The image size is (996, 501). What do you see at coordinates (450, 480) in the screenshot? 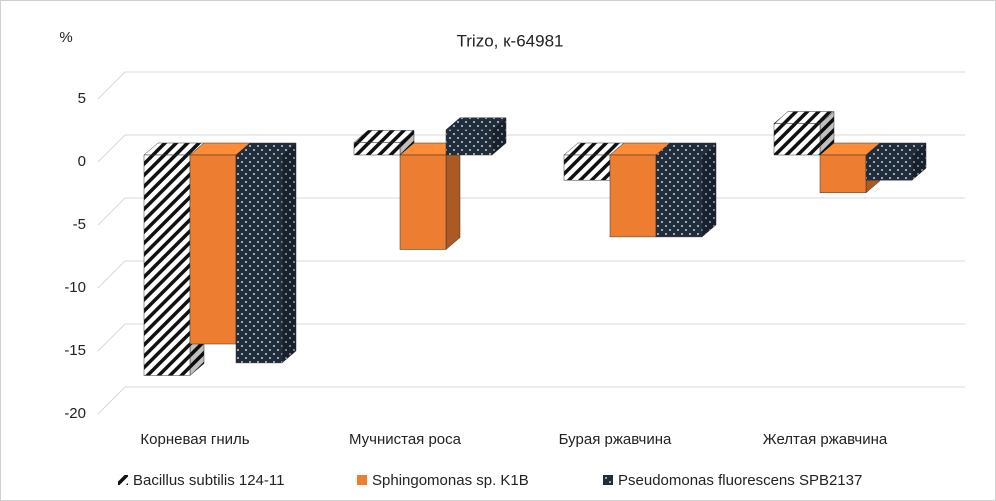
I see `legend-label: Sphingomonas sp. K1B` at bounding box center [450, 480].